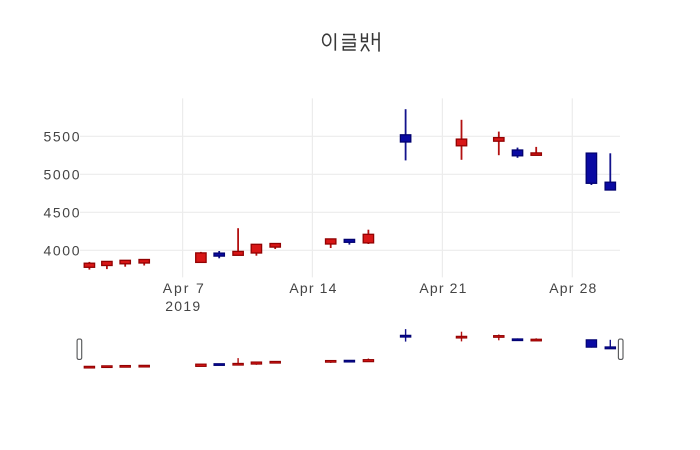 The image size is (700, 450). What do you see at coordinates (62, 250) in the screenshot?
I see `svg-text: 4000` at bounding box center [62, 250].